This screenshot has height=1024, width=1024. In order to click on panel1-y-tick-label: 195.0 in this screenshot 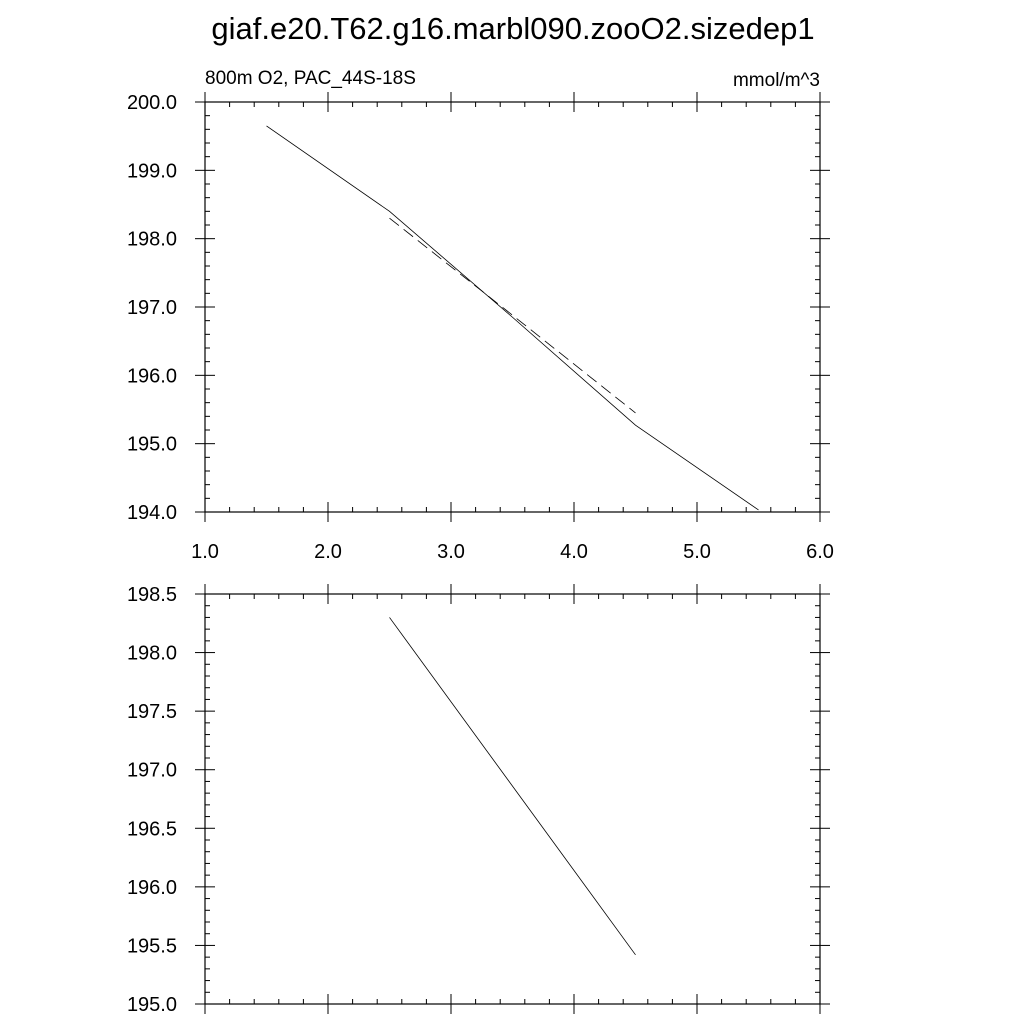, I will do `click(152, 445)`.